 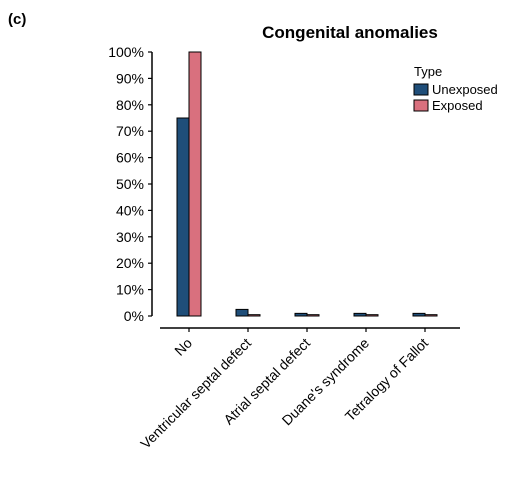 I want to click on y-tick-label: 90%, so click(x=130, y=78).